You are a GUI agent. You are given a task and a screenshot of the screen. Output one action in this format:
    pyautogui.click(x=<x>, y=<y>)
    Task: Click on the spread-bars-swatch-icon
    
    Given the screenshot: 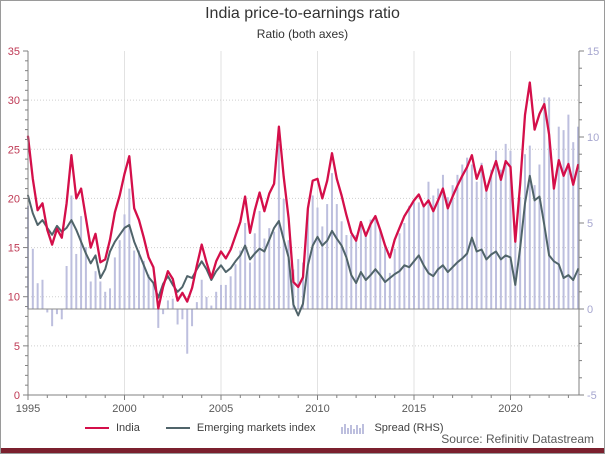 What is the action you would take?
    pyautogui.click(x=353, y=429)
    